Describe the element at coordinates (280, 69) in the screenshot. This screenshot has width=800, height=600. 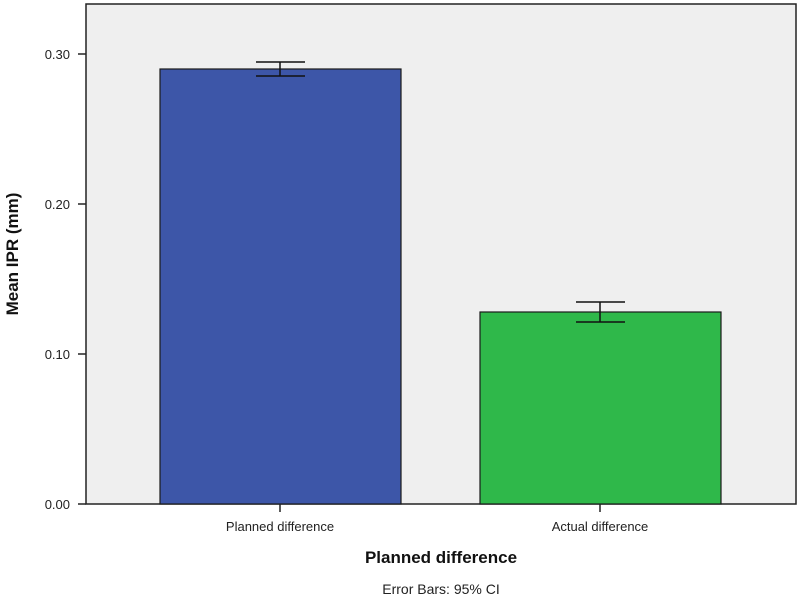
I see `error-bar-planned-difference` at that location.